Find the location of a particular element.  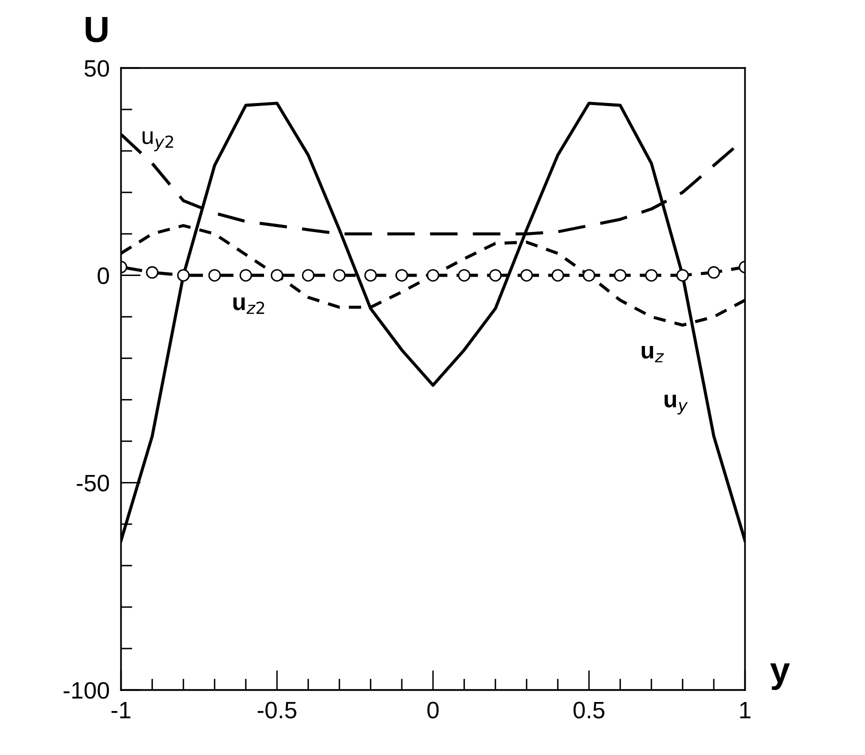

series-label: u$_{y2}$ is located at coordinates (158, 141).